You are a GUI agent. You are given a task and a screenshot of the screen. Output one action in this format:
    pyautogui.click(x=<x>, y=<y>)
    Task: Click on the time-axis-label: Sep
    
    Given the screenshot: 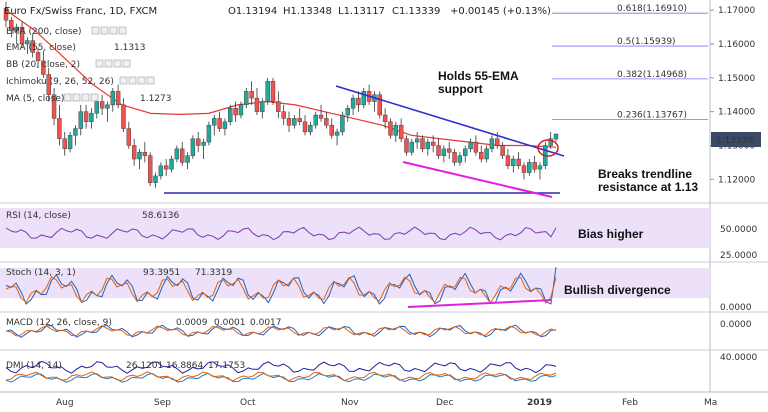 What is the action you would take?
    pyautogui.click(x=162, y=403)
    